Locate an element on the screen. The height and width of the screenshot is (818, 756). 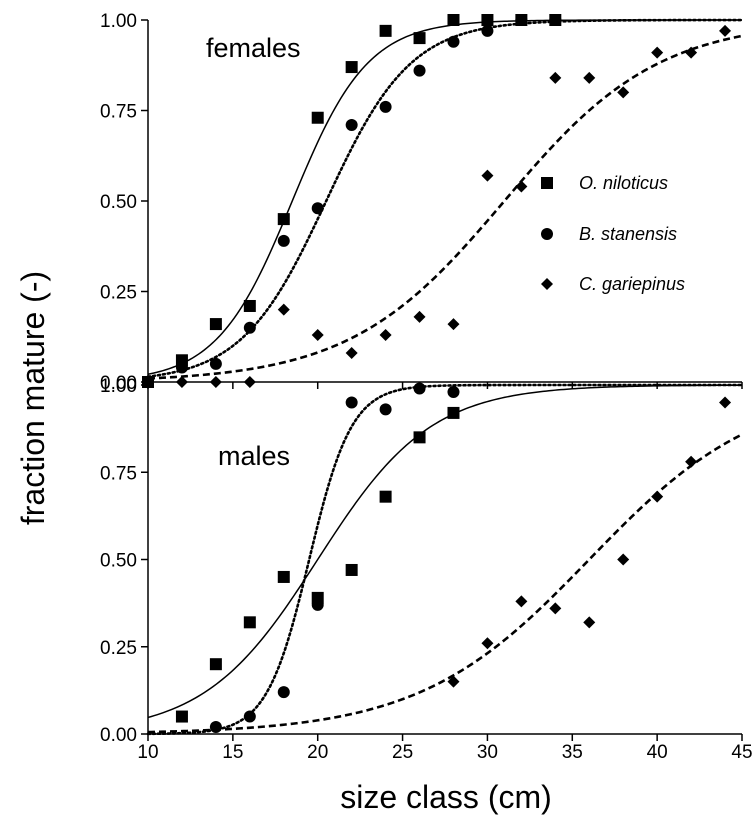
x-tick-label: 15 is located at coordinates (232, 752).